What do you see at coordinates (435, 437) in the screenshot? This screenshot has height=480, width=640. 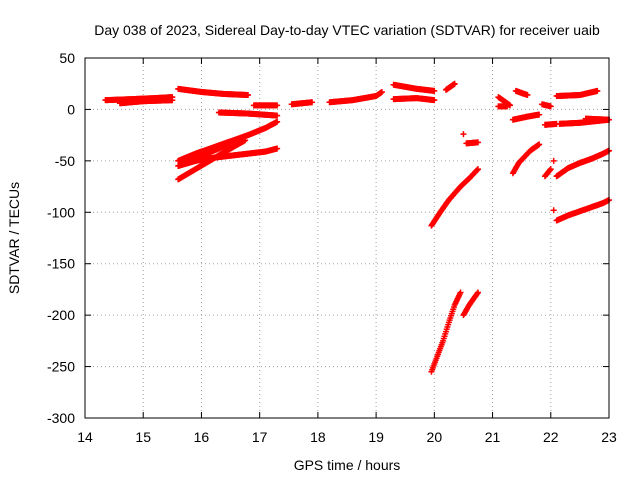 I see `x-tick-label: 20` at bounding box center [435, 437].